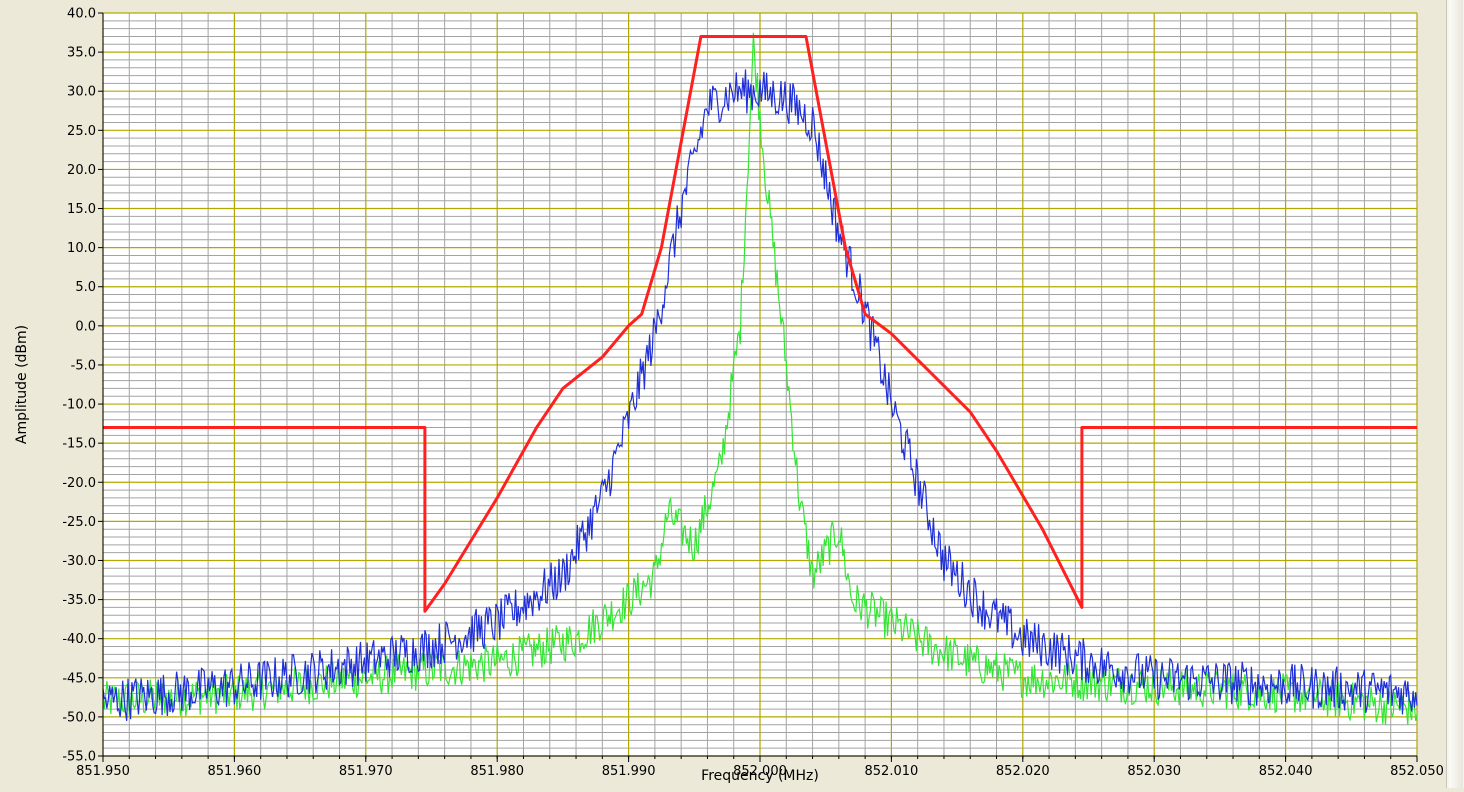  Describe the element at coordinates (79, 444) in the screenshot. I see `y-tick-label: -15.0` at that location.